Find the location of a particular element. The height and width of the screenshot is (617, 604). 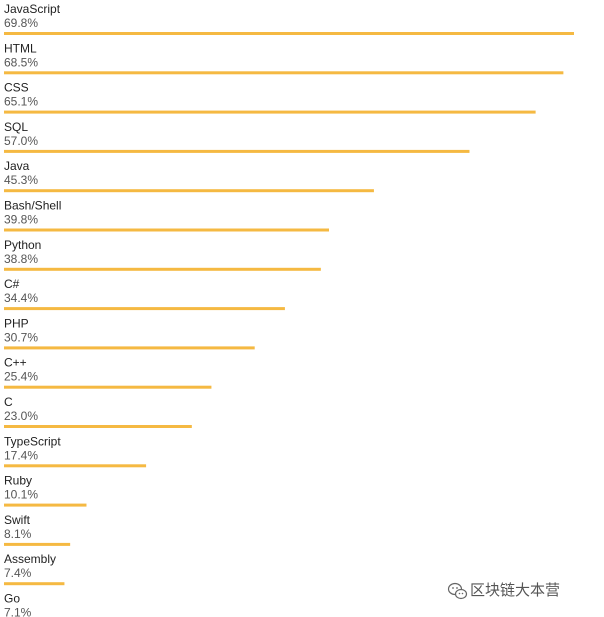

value-label: 38.8% is located at coordinates (21, 259).